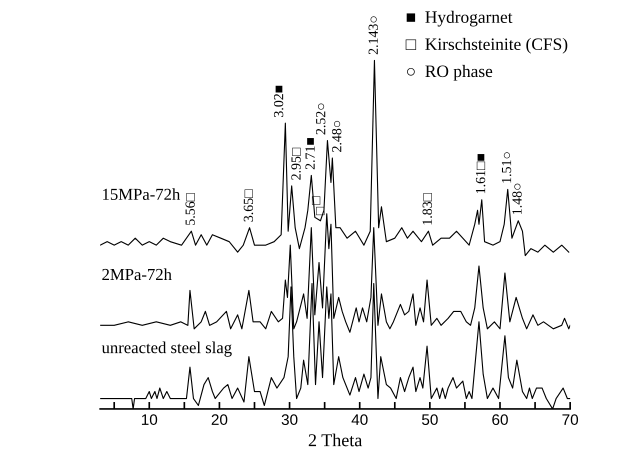 The height and width of the screenshot is (469, 630). I want to click on x-tick-label: 50, so click(430, 420).